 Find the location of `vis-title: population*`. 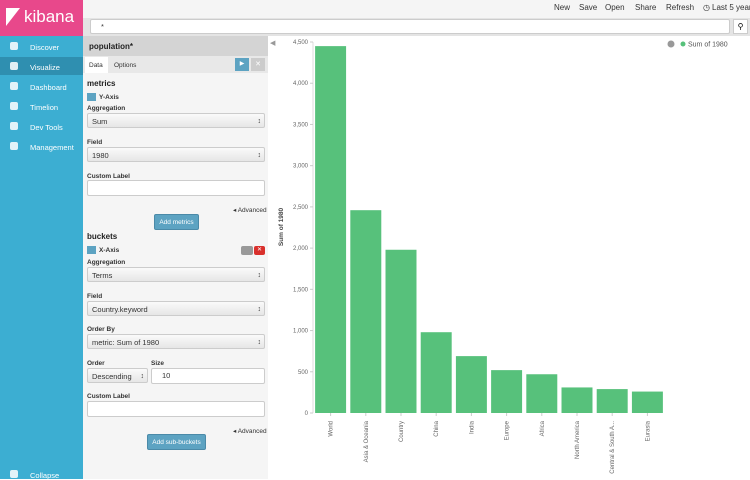

vis-title: population* is located at coordinates (111, 46).